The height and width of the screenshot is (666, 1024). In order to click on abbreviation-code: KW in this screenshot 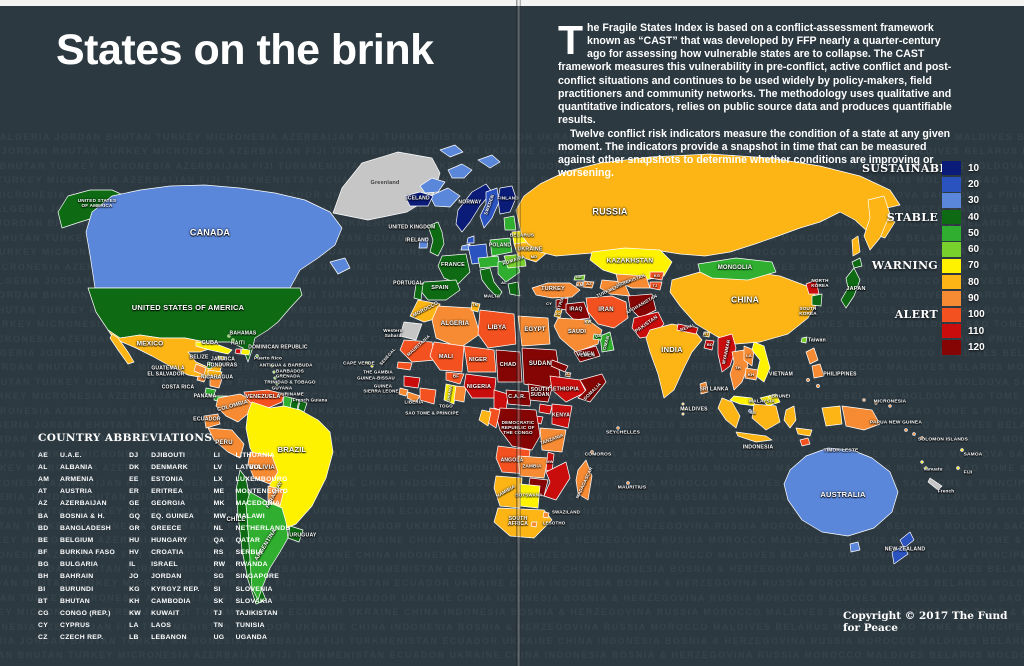, I will do `click(135, 614)`.